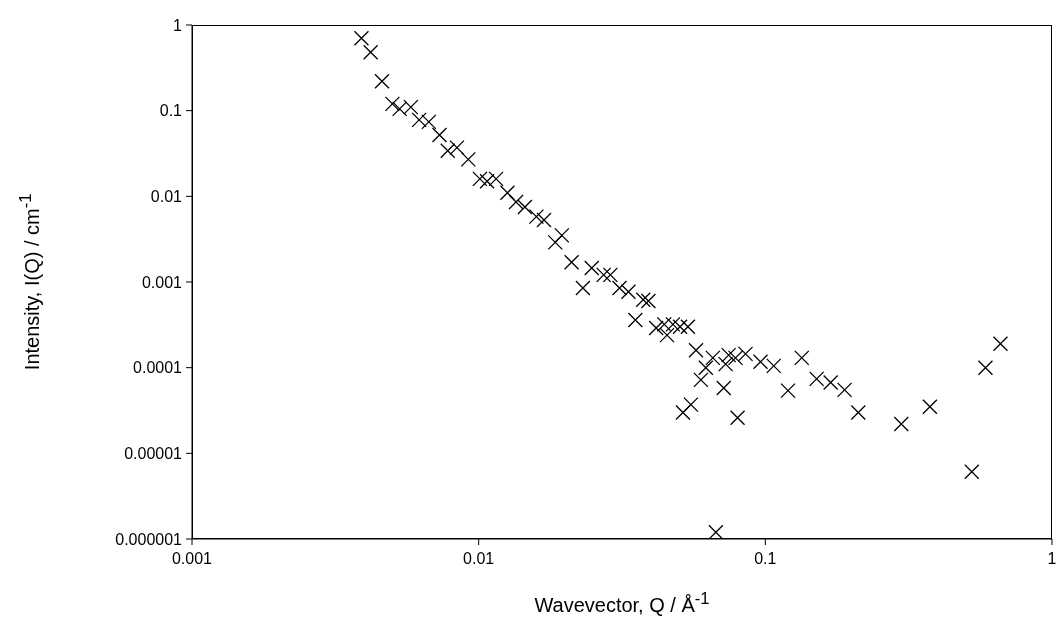 This screenshot has width=1062, height=641. Describe the element at coordinates (479, 559) in the screenshot. I see `x-tick-label: 0.01` at that location.